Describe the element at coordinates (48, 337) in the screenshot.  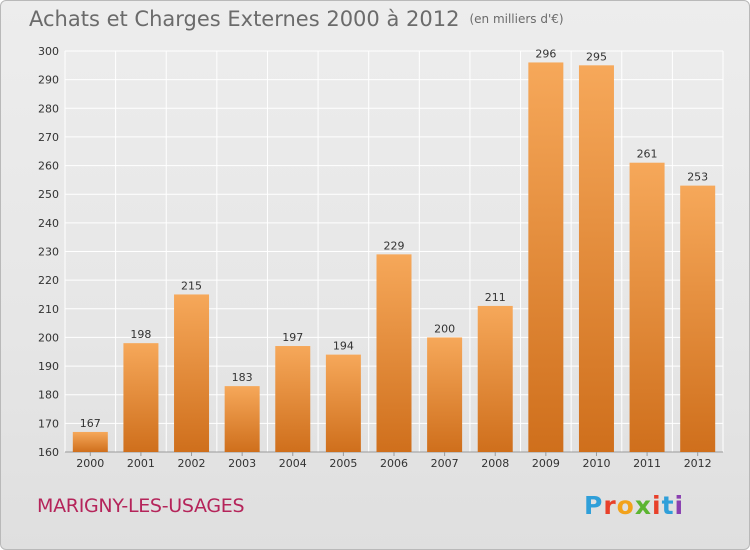
I see `y-tick-label: 200` at that location.